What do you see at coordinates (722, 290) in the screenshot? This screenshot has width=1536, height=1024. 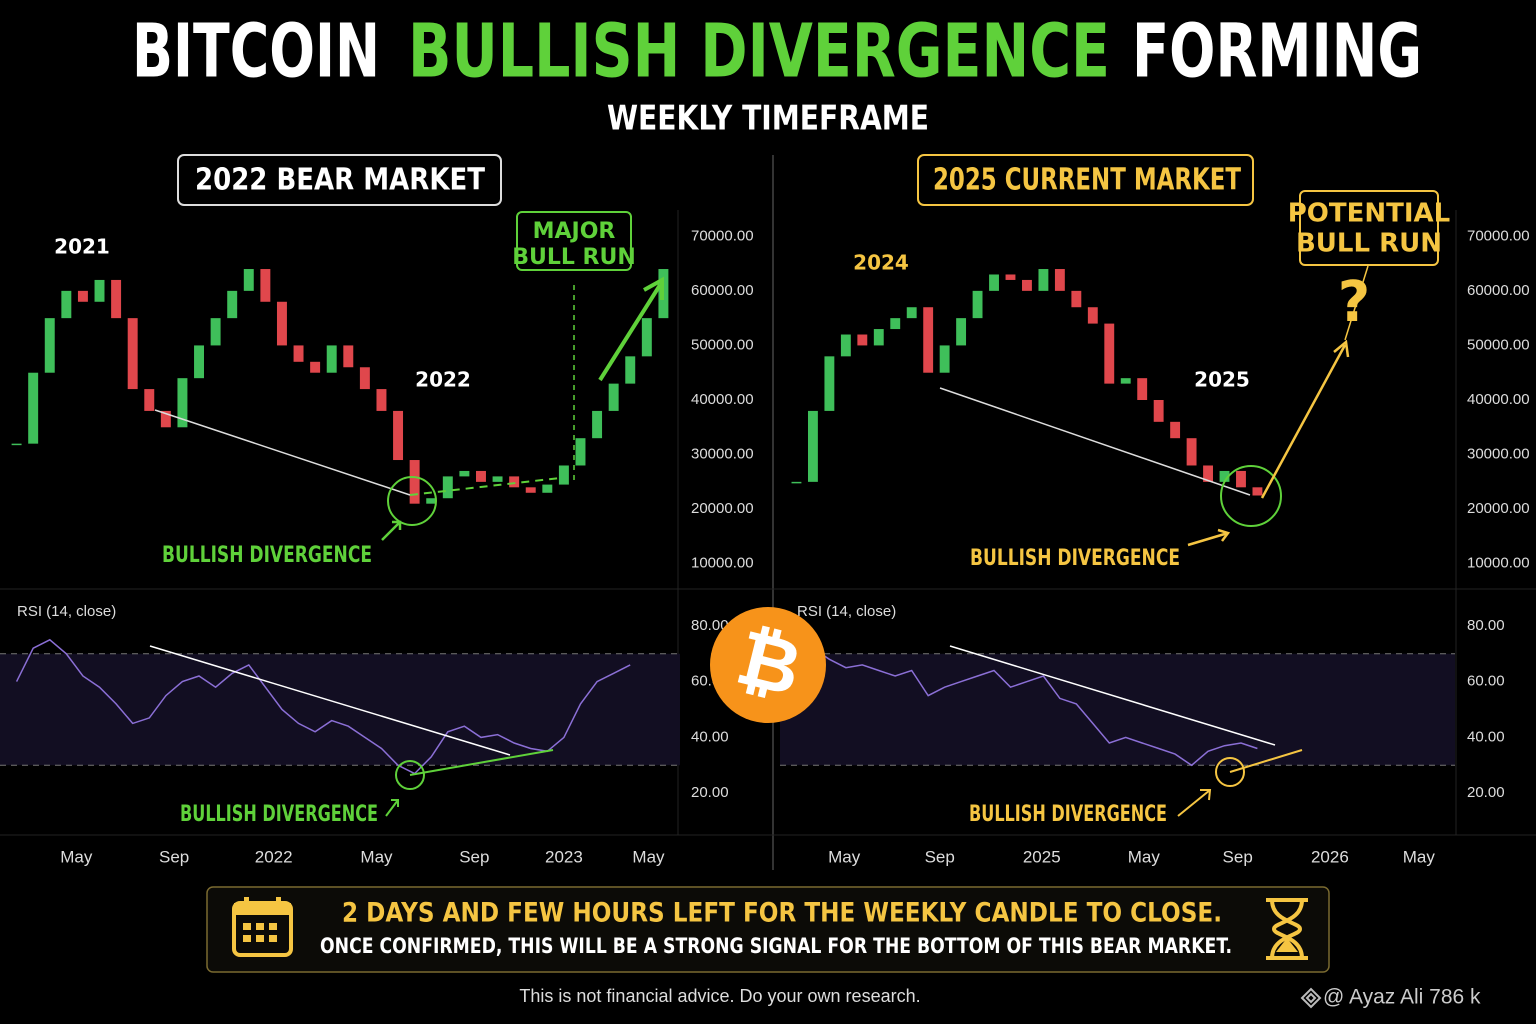 I see `y-tick-label: 60000.00` at bounding box center [722, 290].